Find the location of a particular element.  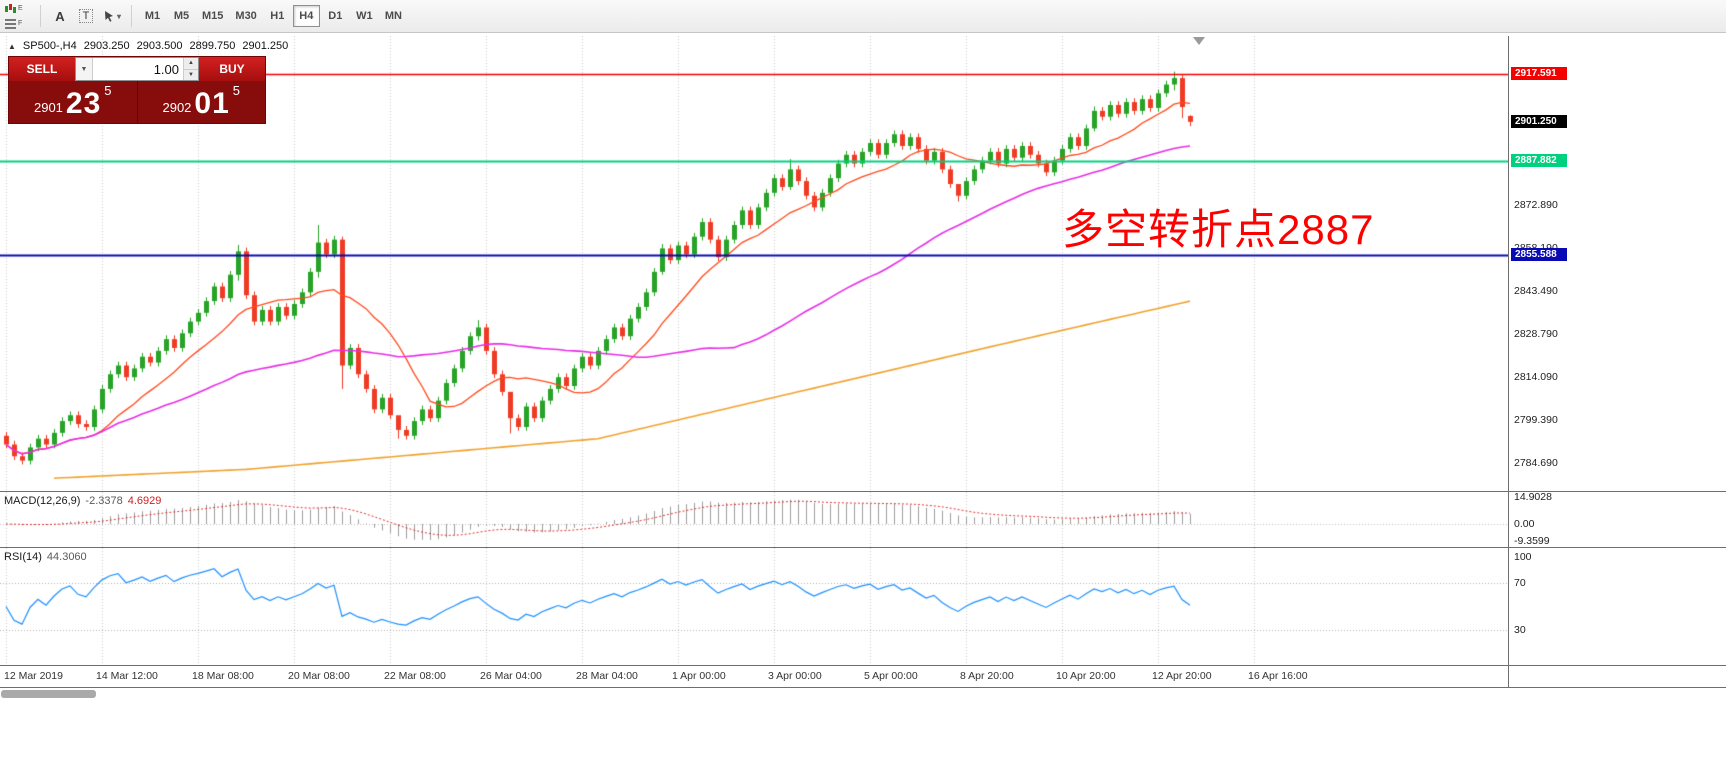

horizontal-scrollbar-thumb is located at coordinates (48, 694).